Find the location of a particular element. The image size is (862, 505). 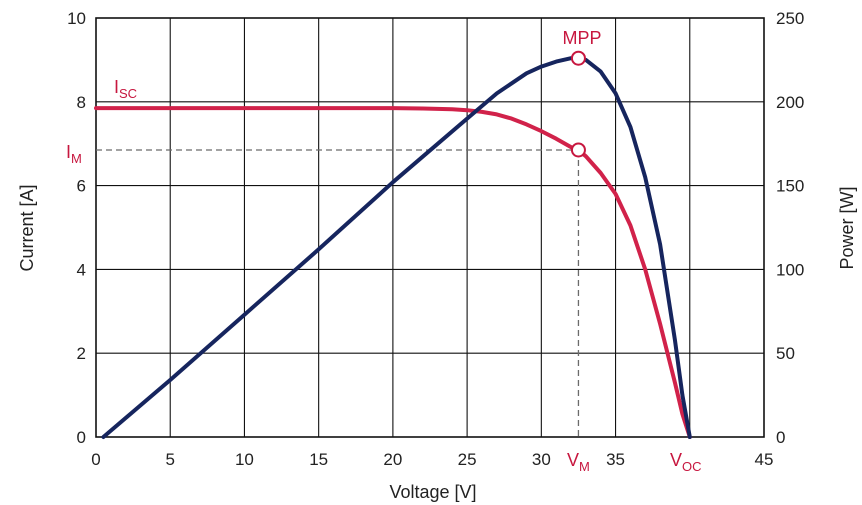

y-left-tick-label: 0 is located at coordinates (81, 437).